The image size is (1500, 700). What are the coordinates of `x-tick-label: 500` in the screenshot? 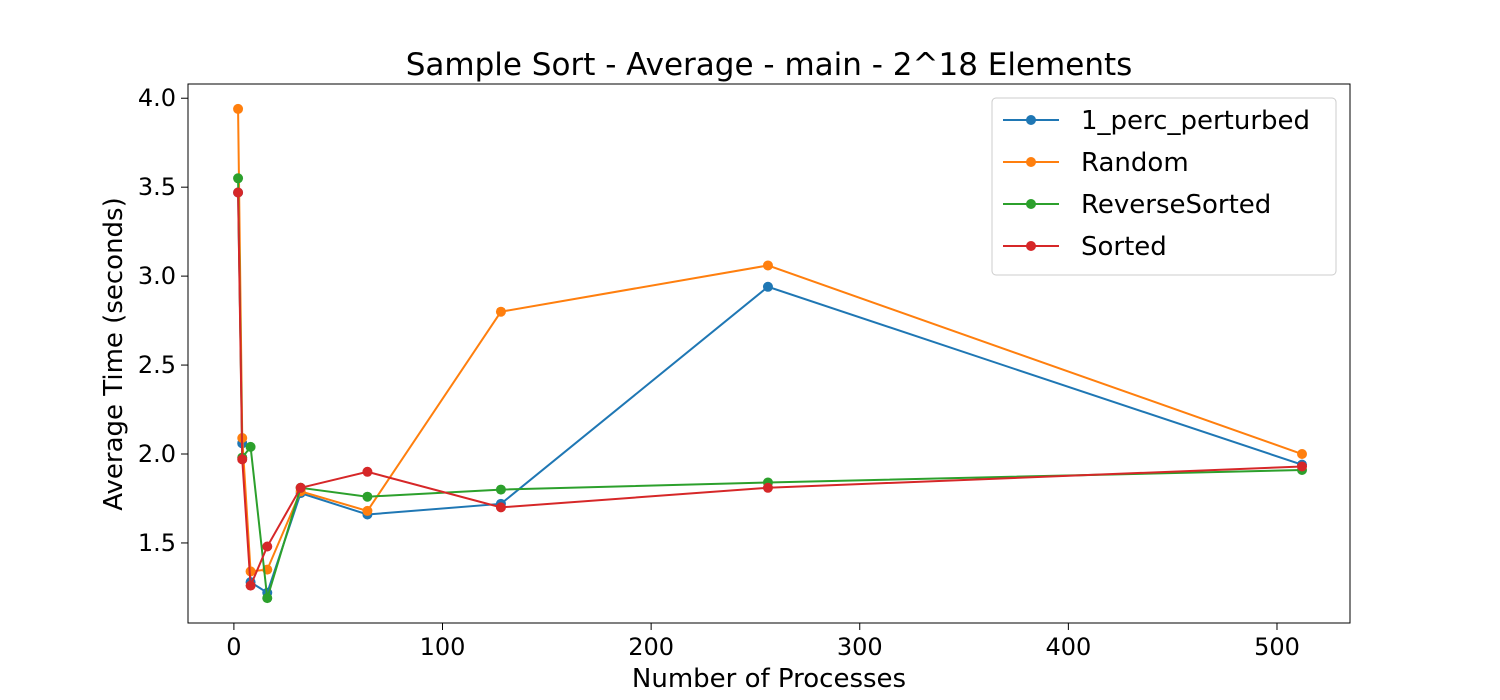 It's located at (1277, 647).